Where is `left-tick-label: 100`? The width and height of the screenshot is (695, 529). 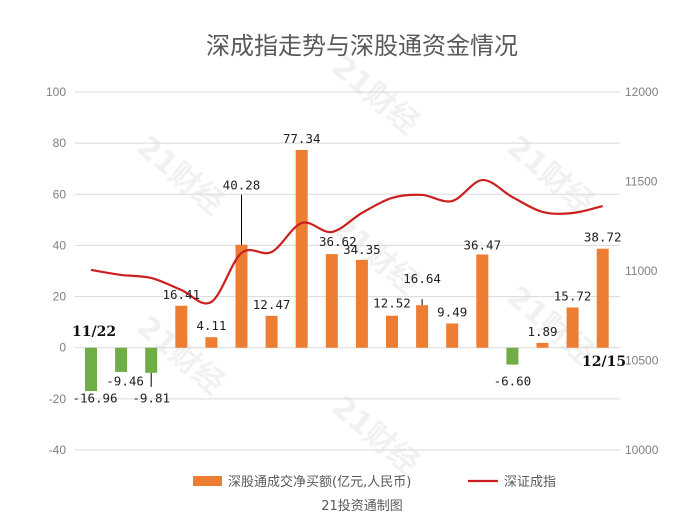 left-tick-label: 100 is located at coordinates (56, 92).